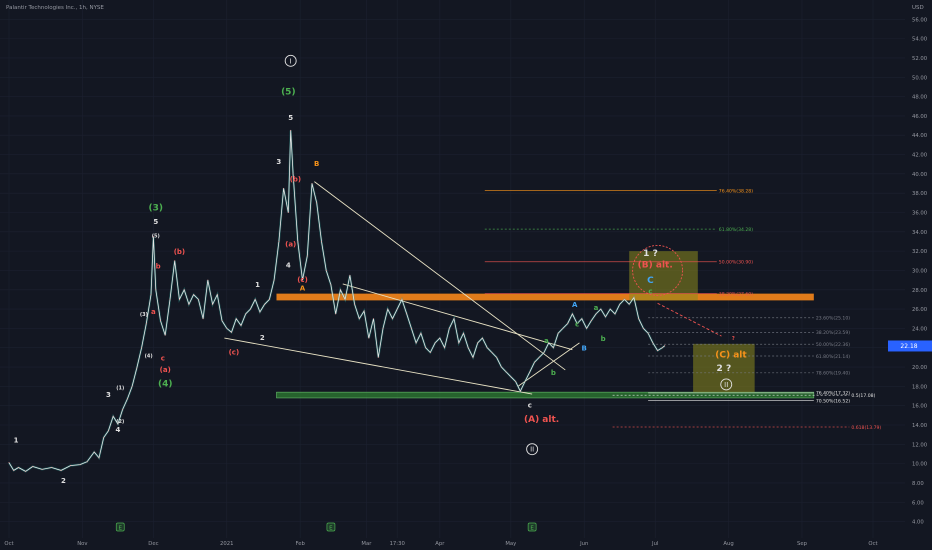  Describe the element at coordinates (833, 333) in the screenshot. I see `fib-label: 38.20%(23.59)` at that location.